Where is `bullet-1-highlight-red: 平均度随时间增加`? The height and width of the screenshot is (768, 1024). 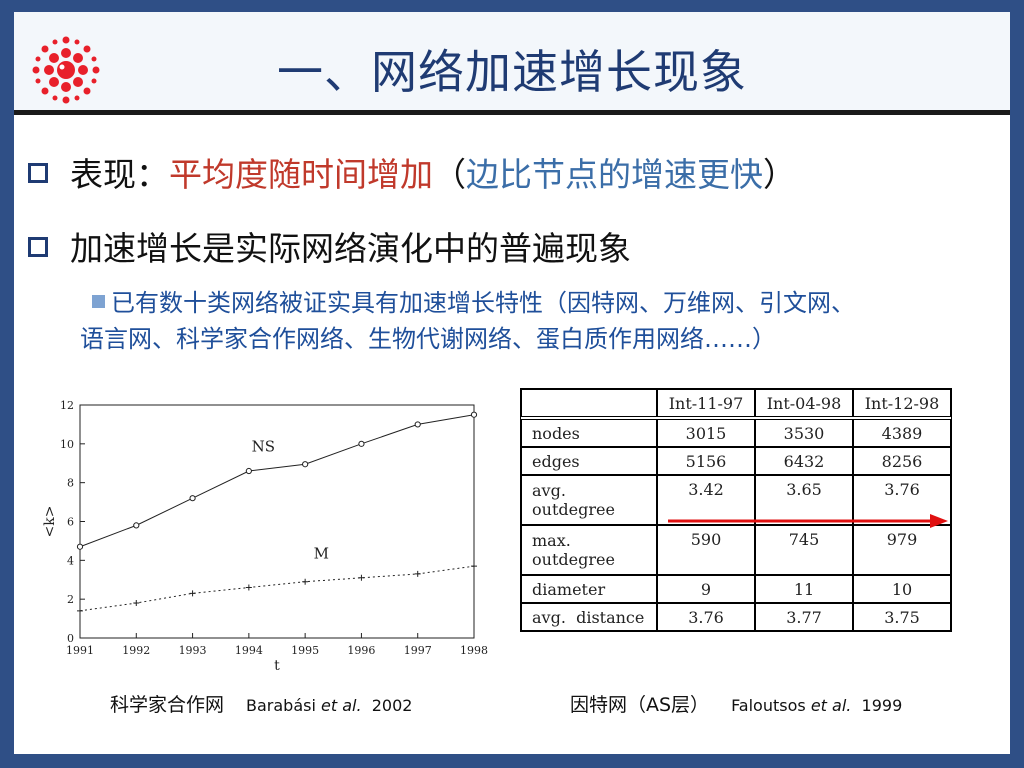 bullet-1-highlight-red: 平均度随时间增加 is located at coordinates (301, 174).